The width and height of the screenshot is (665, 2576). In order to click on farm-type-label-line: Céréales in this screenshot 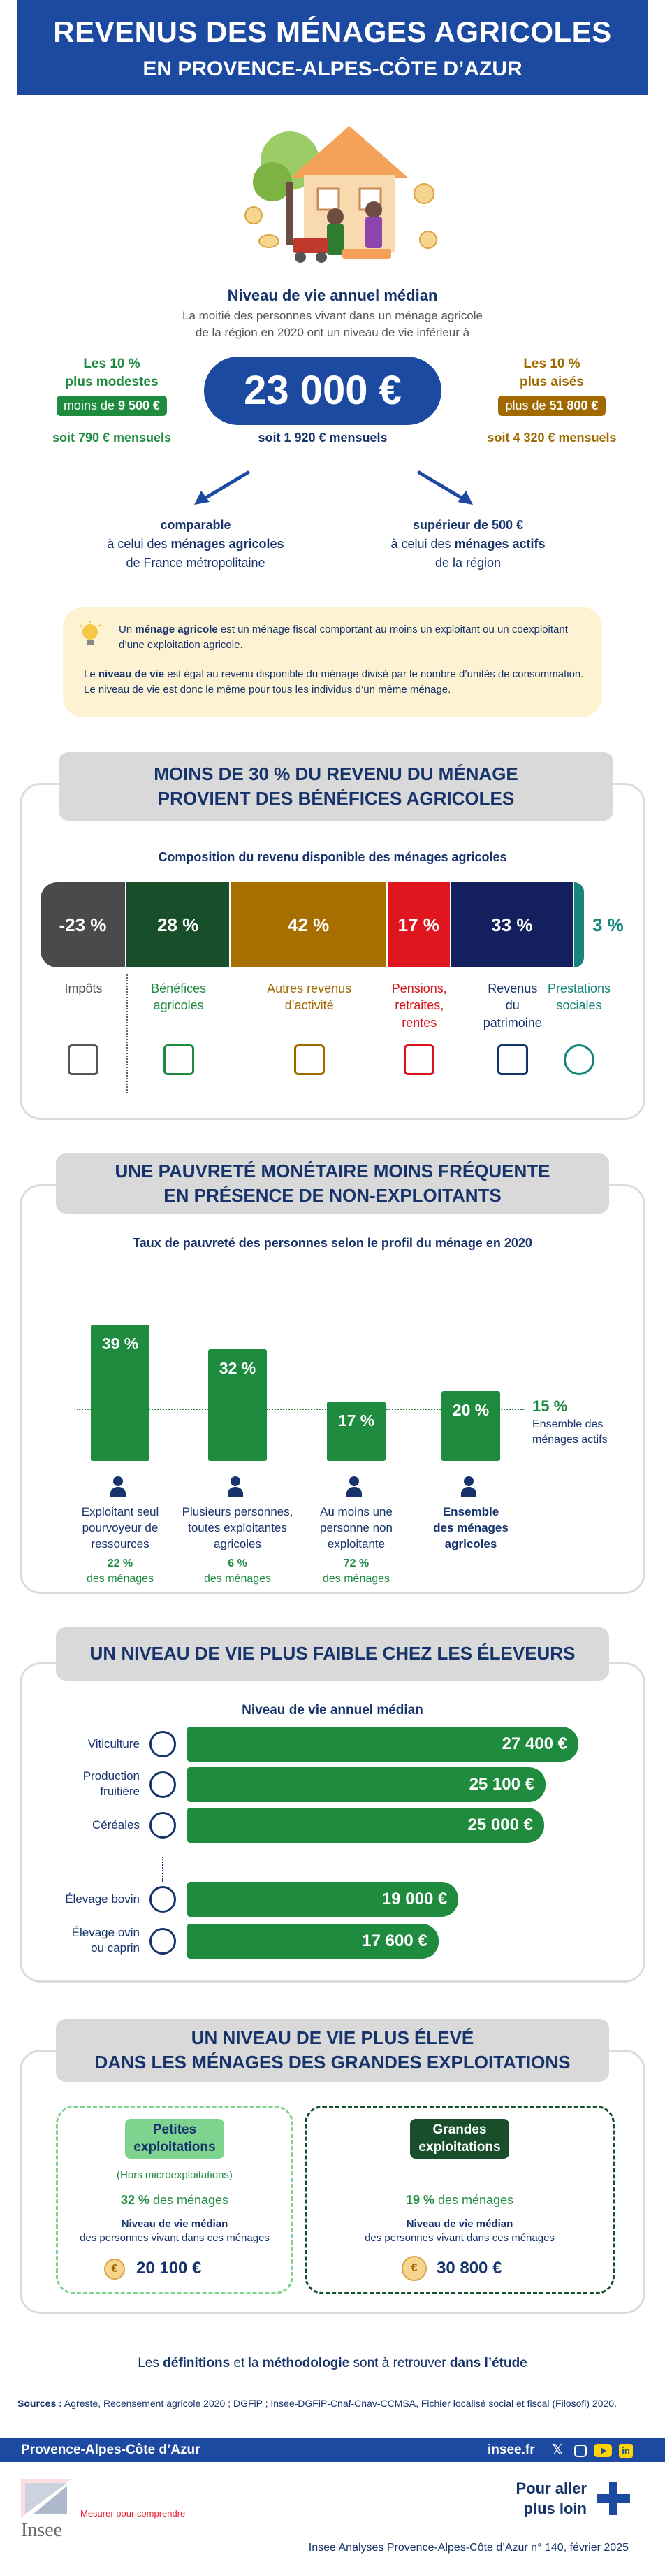, I will do `click(116, 1825)`.